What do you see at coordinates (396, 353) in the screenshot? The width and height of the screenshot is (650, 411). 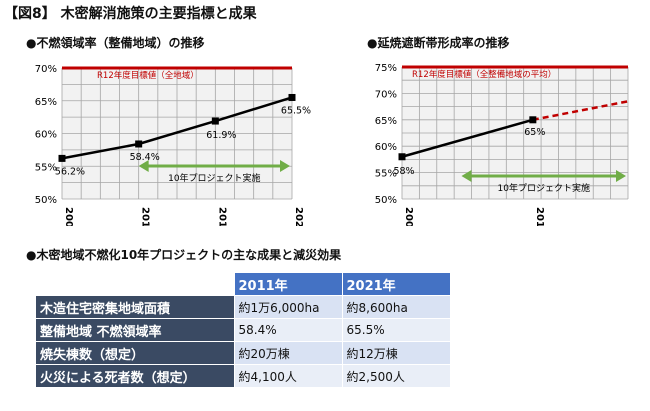 I see `cell-2021: 約12万棟` at bounding box center [396, 353].